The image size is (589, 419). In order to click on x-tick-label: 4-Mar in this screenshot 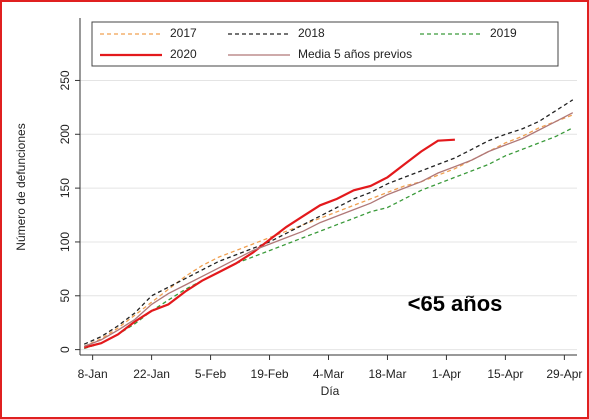, I will do `click(328, 374)`.